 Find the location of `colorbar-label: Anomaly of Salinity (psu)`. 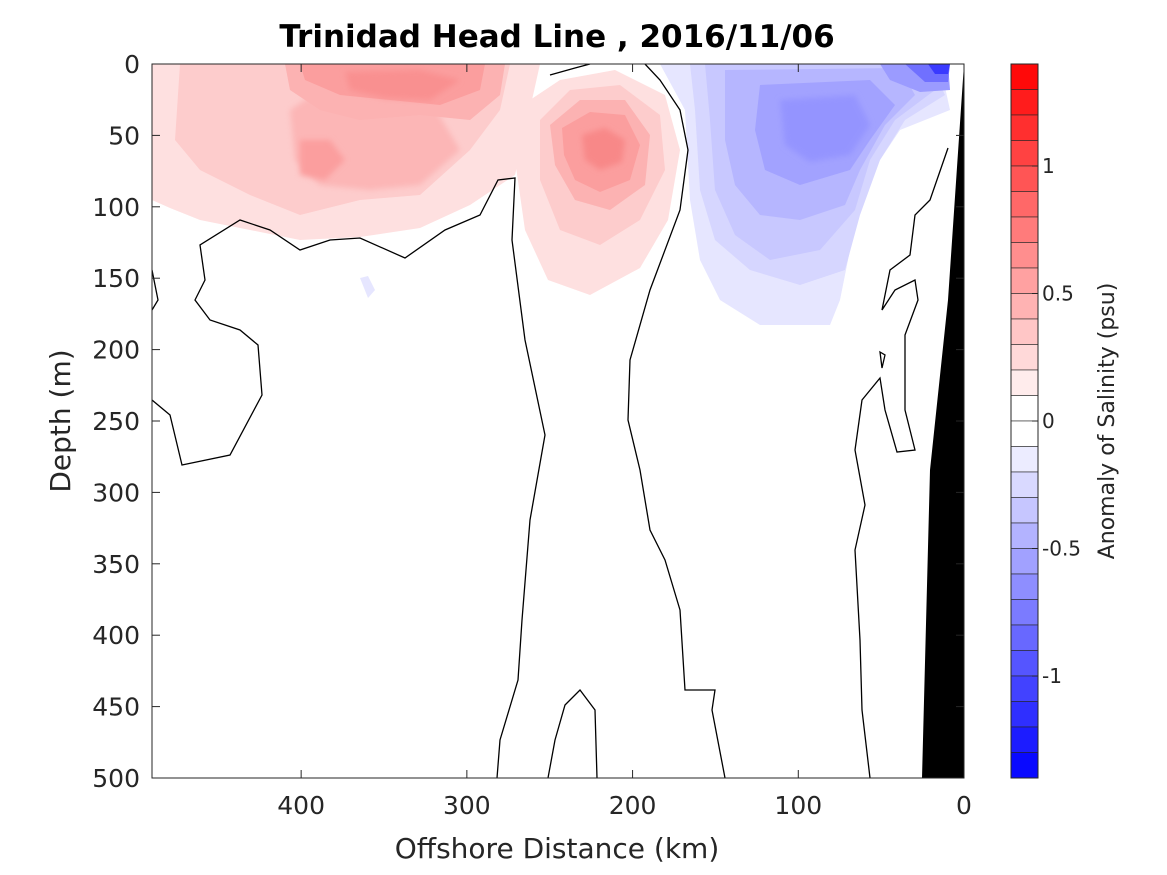

colorbar-label: Anomaly of Salinity (psu) is located at coordinates (1107, 421).